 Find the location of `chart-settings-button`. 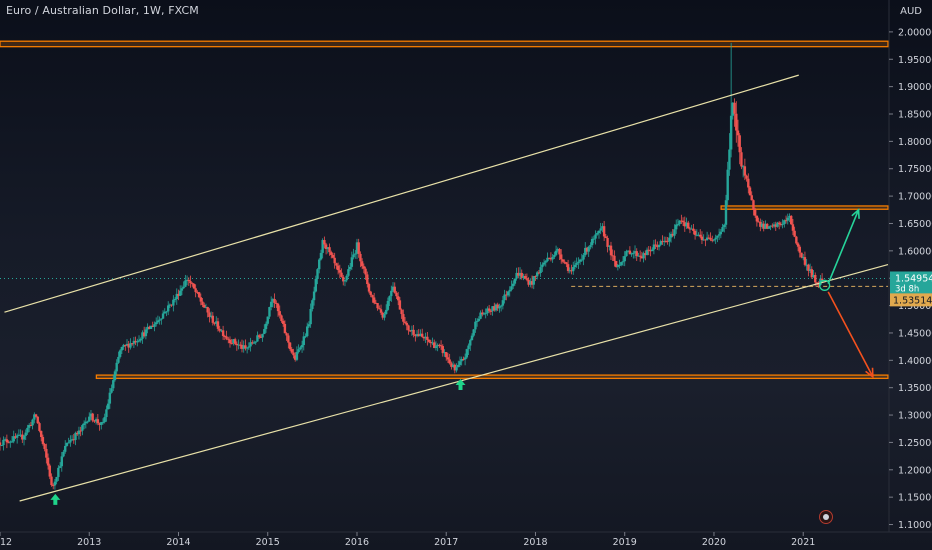

chart-settings-button is located at coordinates (826, 517).